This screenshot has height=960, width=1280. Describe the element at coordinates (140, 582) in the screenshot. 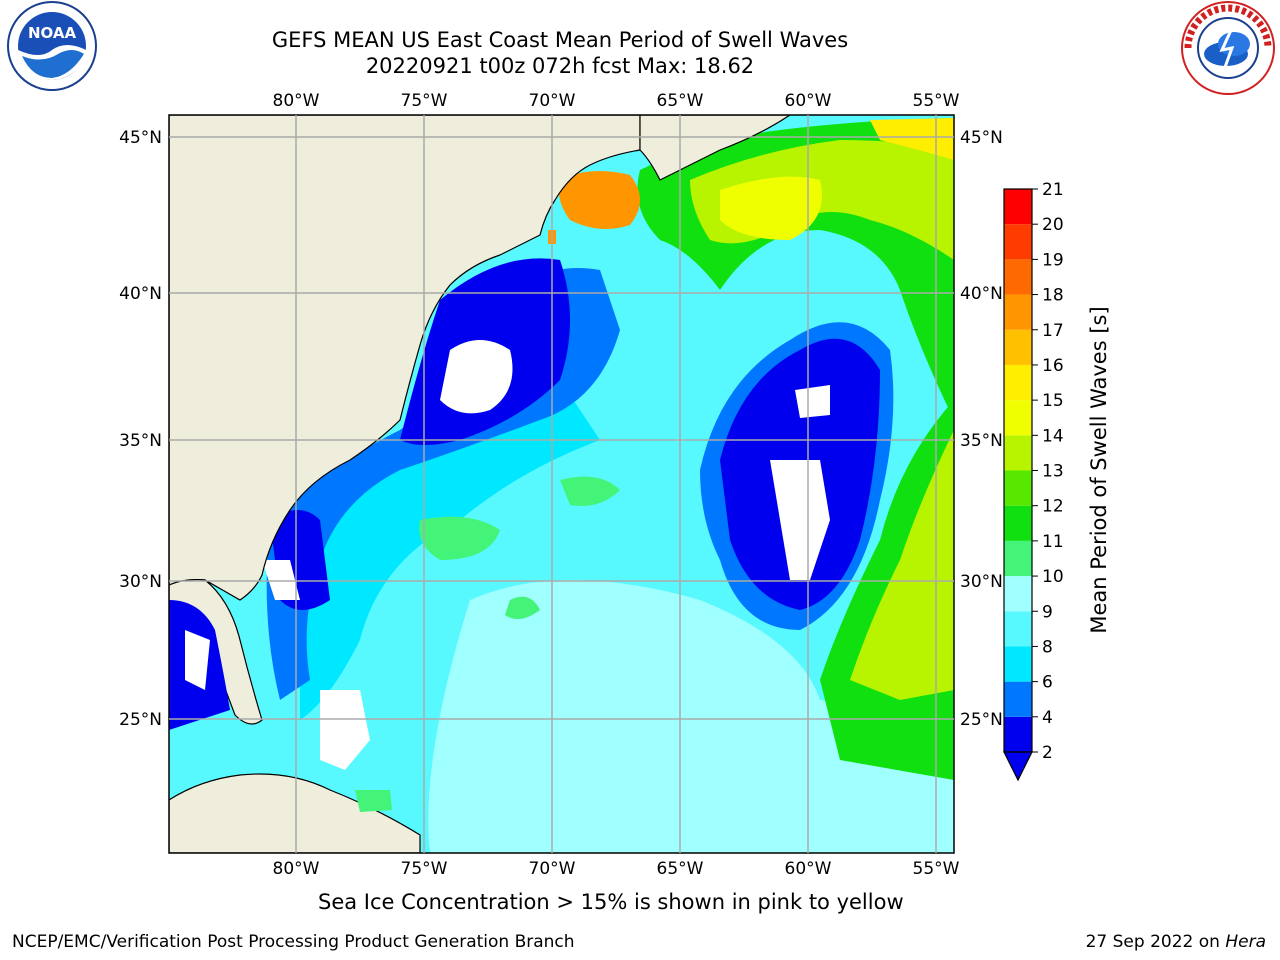

I see `lat-tick-left: 30°N` at that location.